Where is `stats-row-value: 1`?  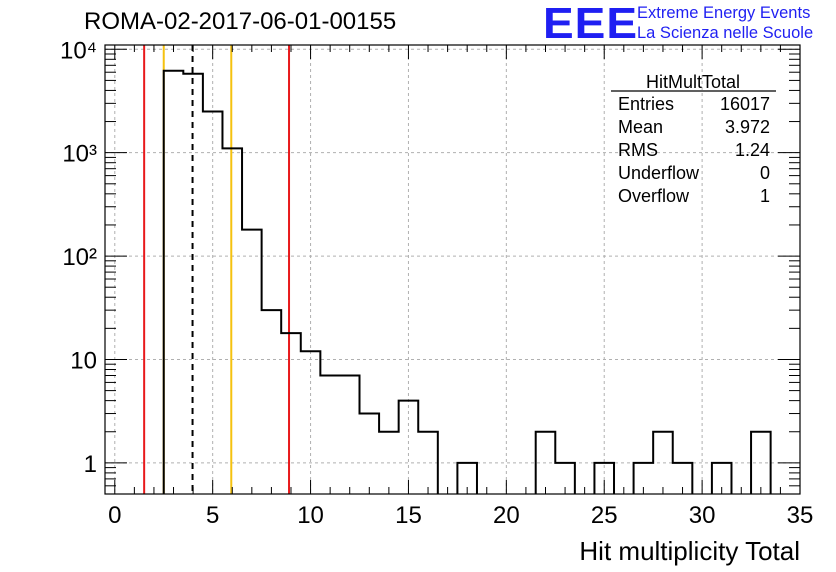
stats-row-value: 1 is located at coordinates (765, 196).